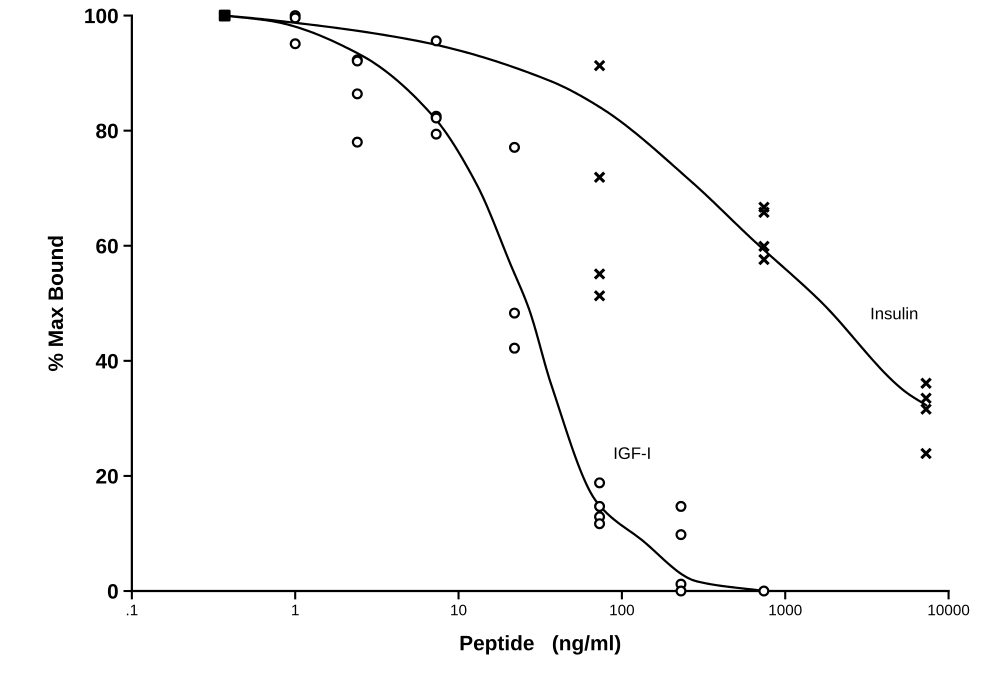 The height and width of the screenshot is (677, 984). Describe the element at coordinates (295, 610) in the screenshot. I see `x-tick-label: 1` at that location.